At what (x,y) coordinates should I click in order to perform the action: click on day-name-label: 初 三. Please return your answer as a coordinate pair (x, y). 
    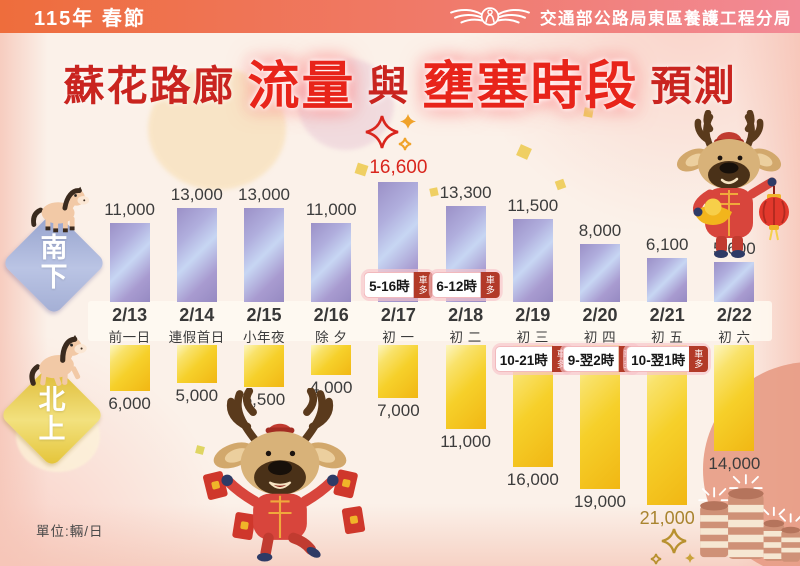
    Looking at the image, I should click on (532, 337).